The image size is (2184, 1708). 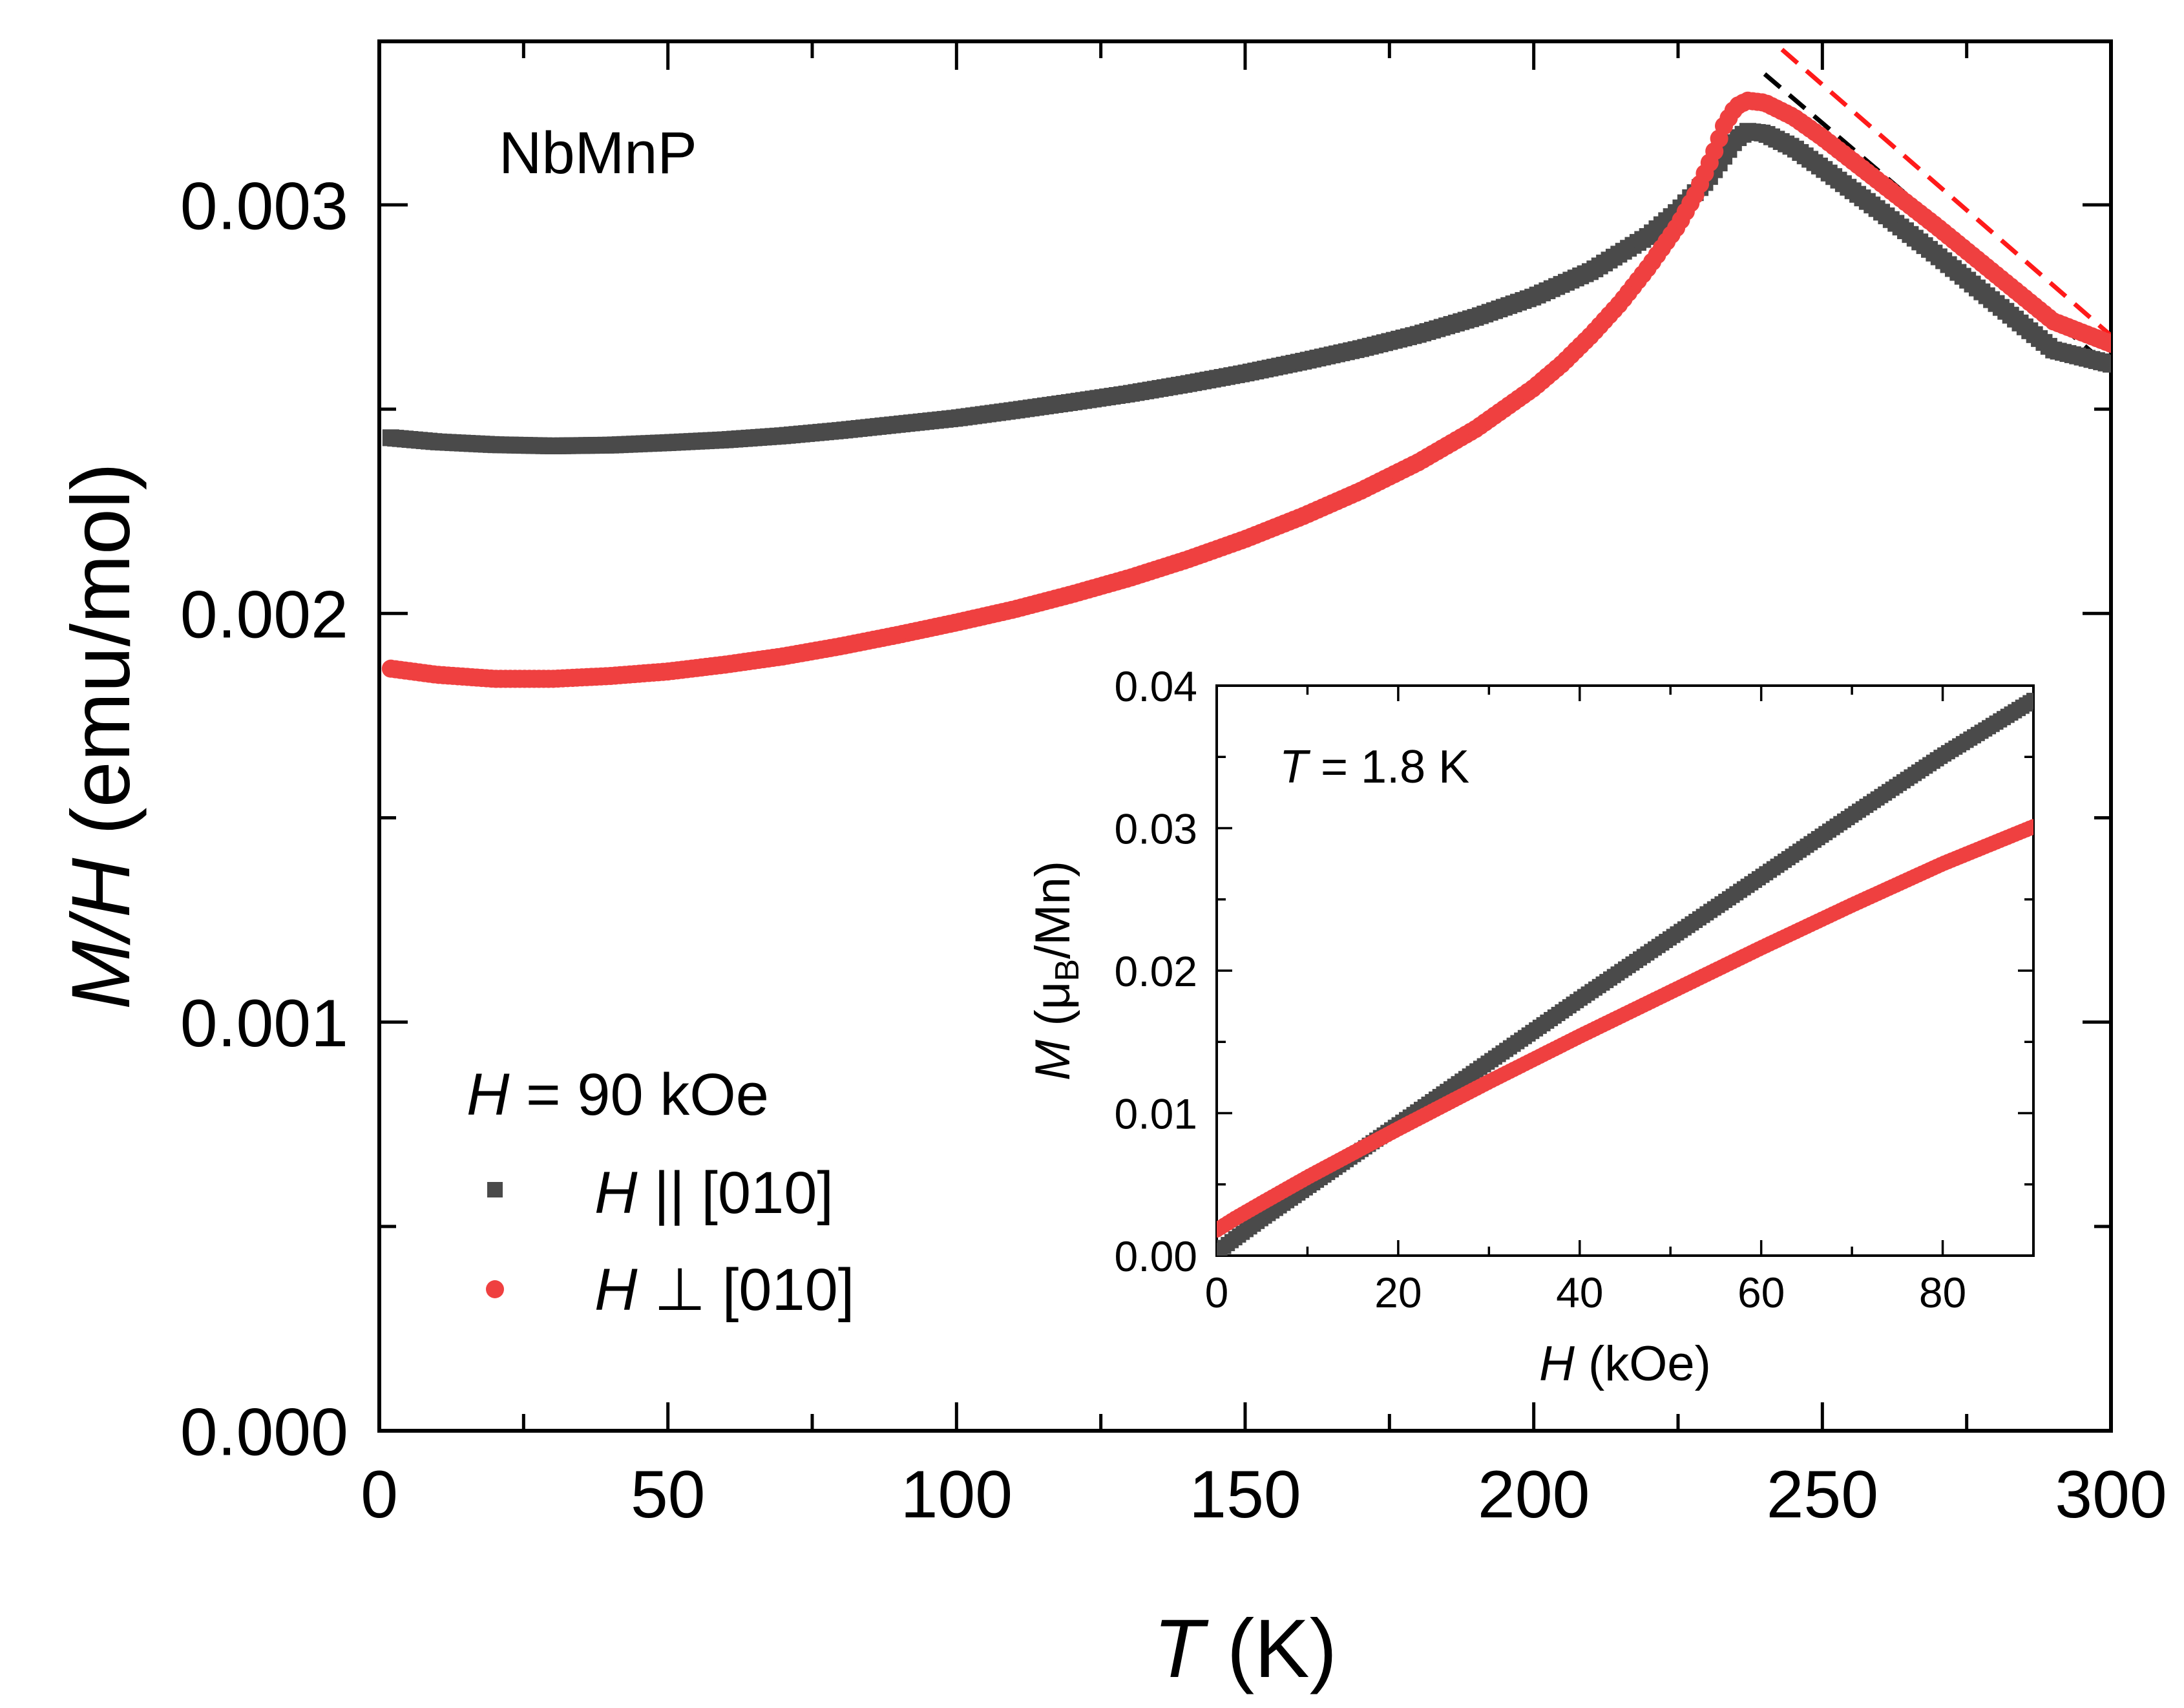 I want to click on legend-label-perp: H ⊥ [010], so click(x=724, y=1290).